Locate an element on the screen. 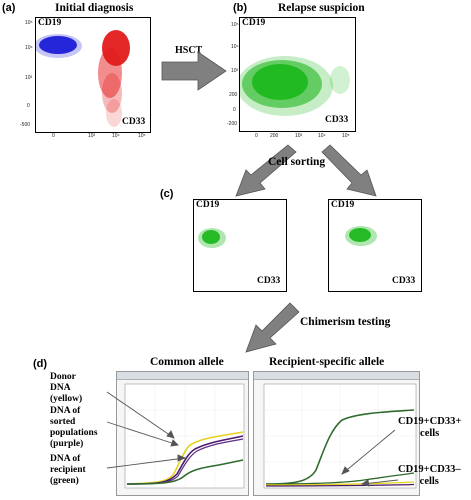 The width and height of the screenshot is (471, 500). panel-c-right-cd19-label: CD19 is located at coordinates (343, 205).